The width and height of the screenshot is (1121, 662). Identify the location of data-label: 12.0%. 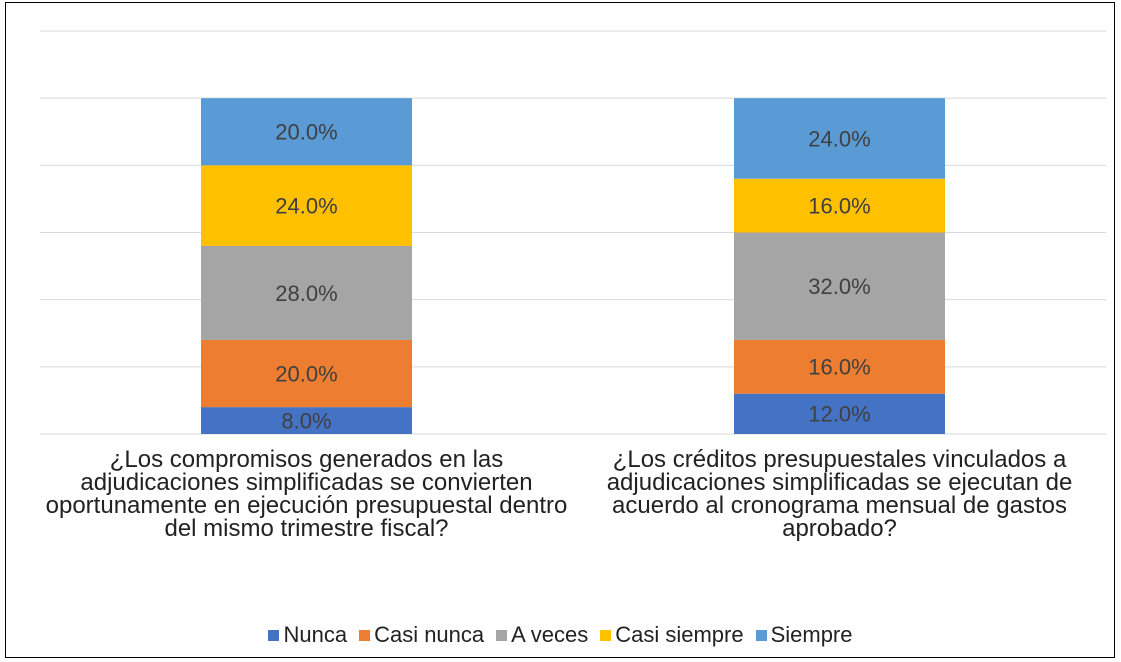
(839, 414).